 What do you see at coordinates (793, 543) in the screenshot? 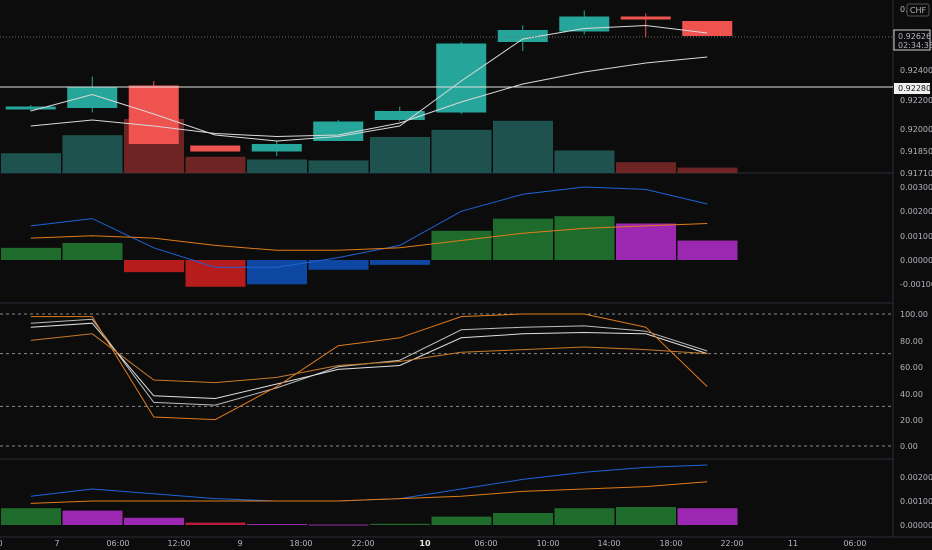
I see `time-tick-label: 11` at bounding box center [793, 543].